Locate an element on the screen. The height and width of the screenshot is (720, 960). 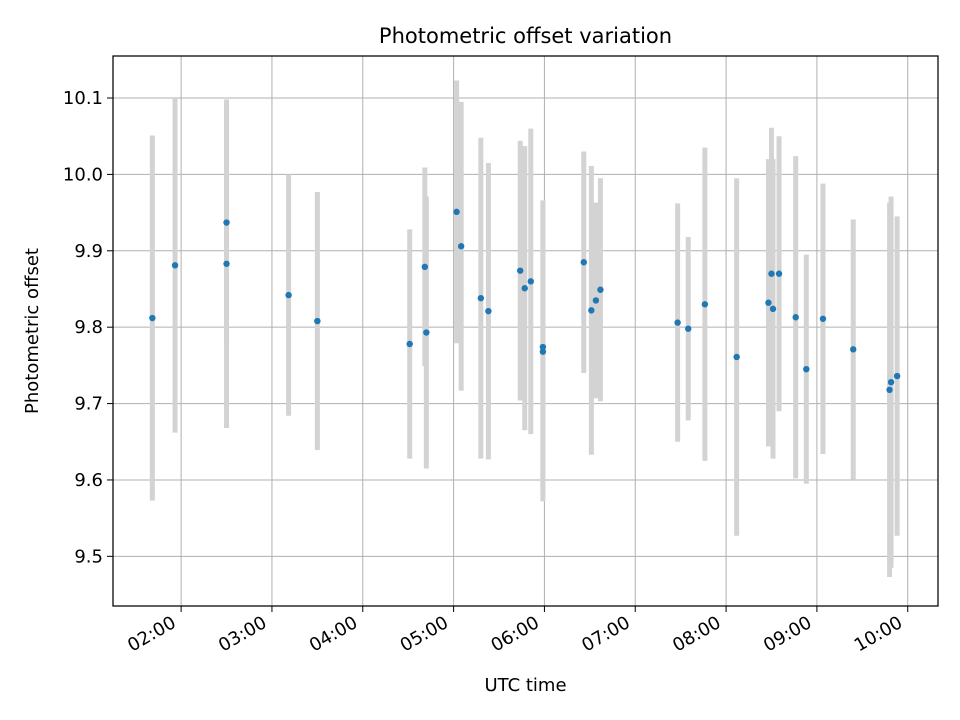
x-tick-label: 04:00 is located at coordinates (333, 634).